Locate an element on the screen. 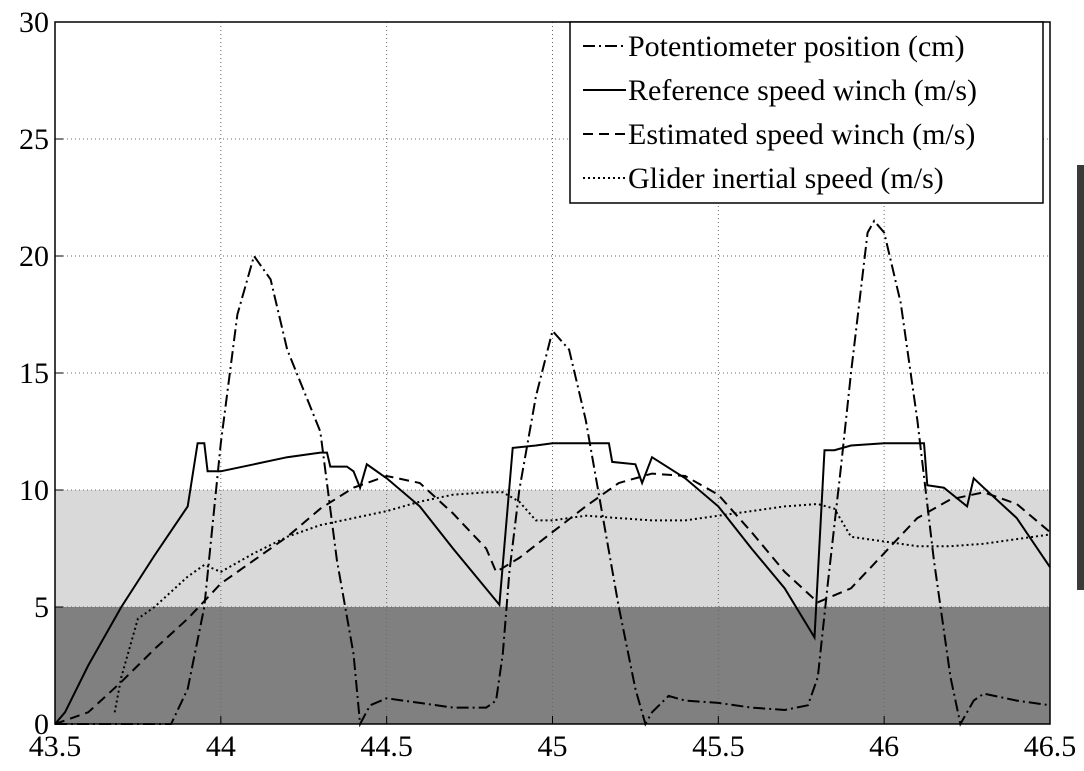 The width and height of the screenshot is (1084, 771). y-tick-label: 15 is located at coordinates (34, 373).